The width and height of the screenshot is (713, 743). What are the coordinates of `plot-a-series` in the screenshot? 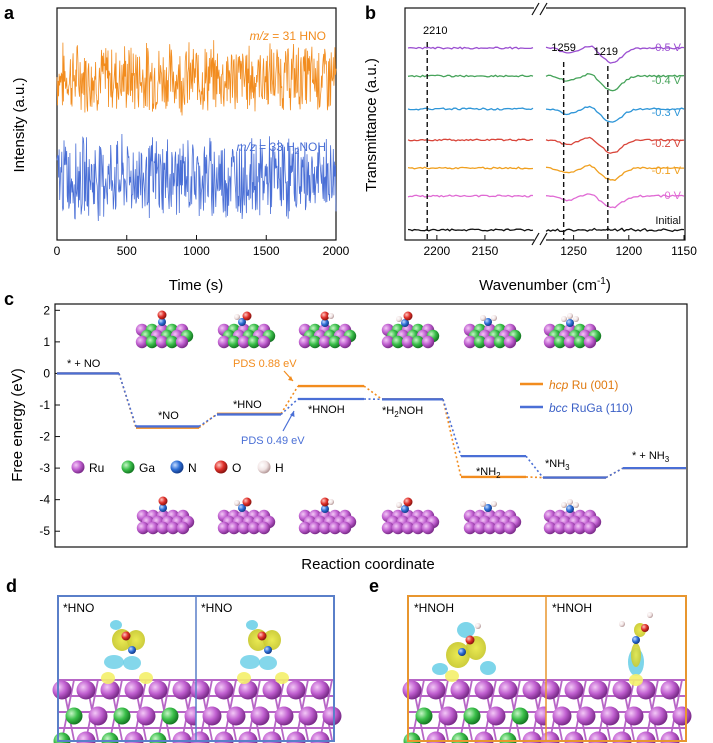 It's located at (196, 131).